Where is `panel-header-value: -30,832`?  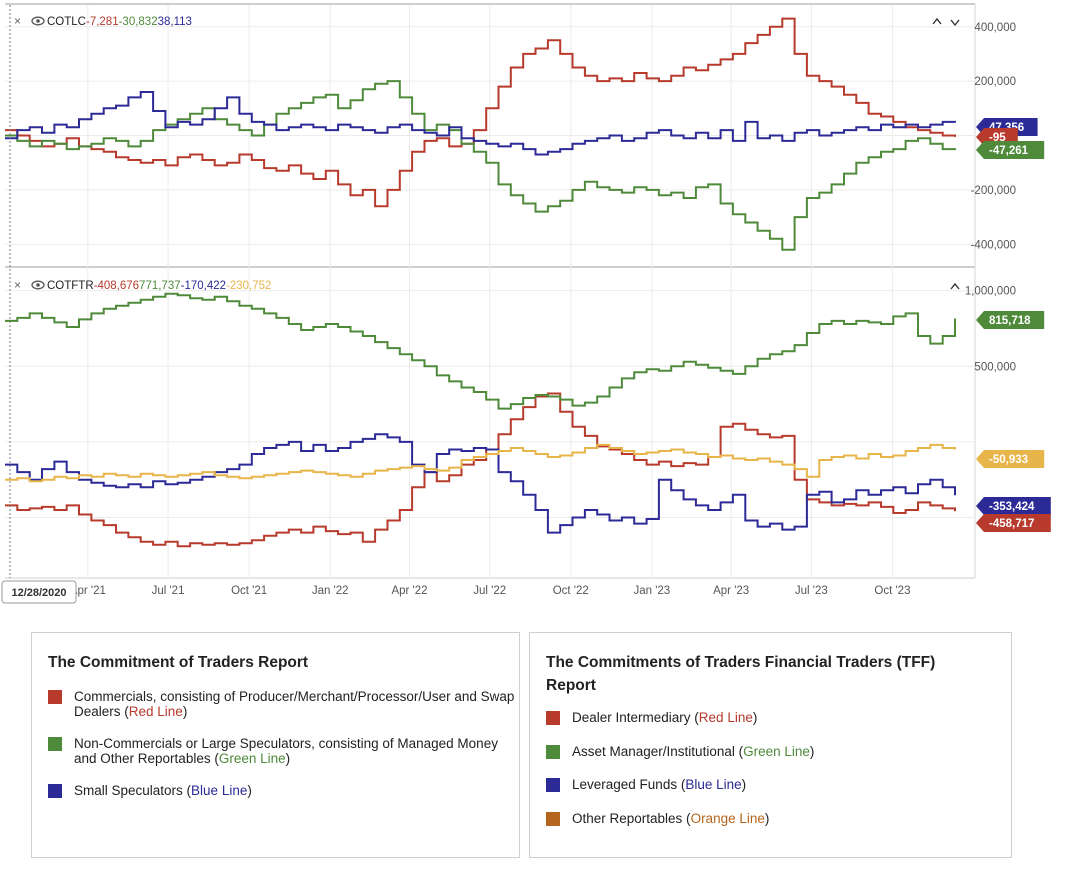
panel-header-value: -30,832 is located at coordinates (138, 22).